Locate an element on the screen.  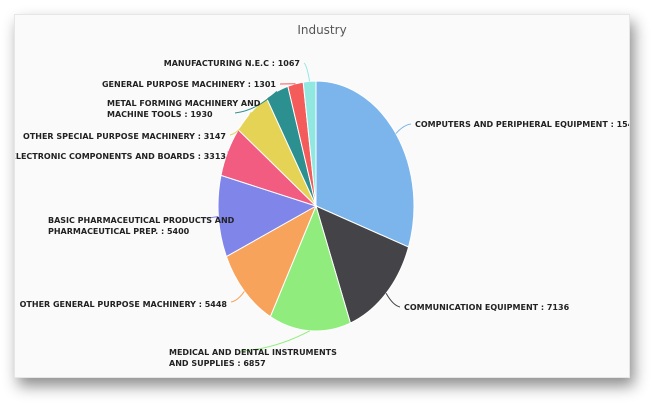
data-label-line: COMMUNICATION EQUIPMENT : 7136 is located at coordinates (487, 307).